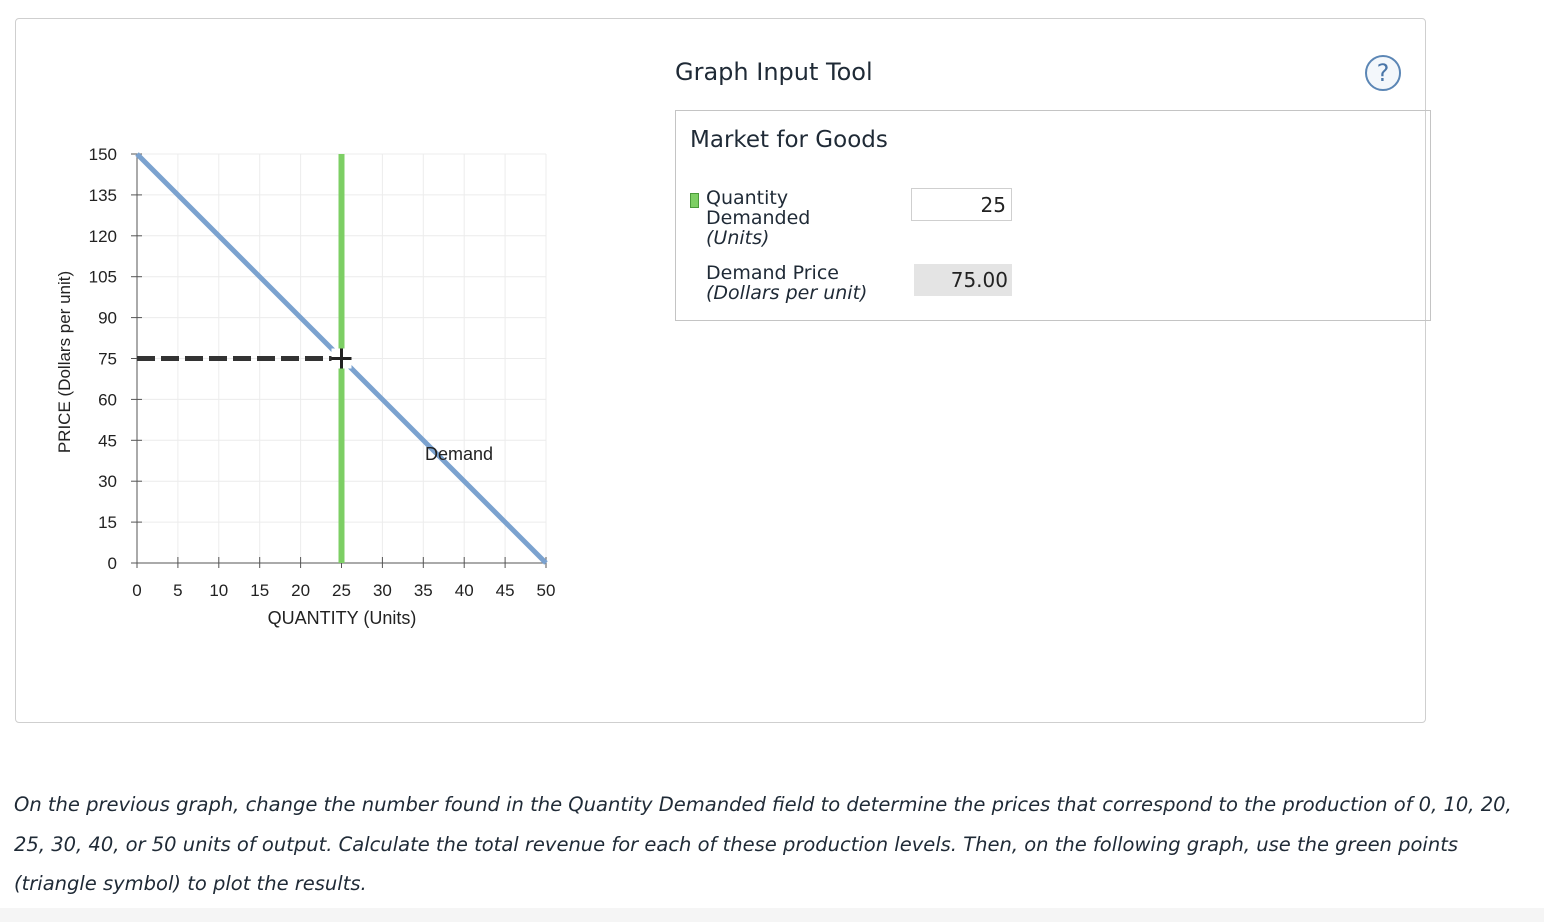  What do you see at coordinates (758, 218) in the screenshot?
I see `quantity-demanded-label: Quantity Demanded (Units)` at bounding box center [758, 218].